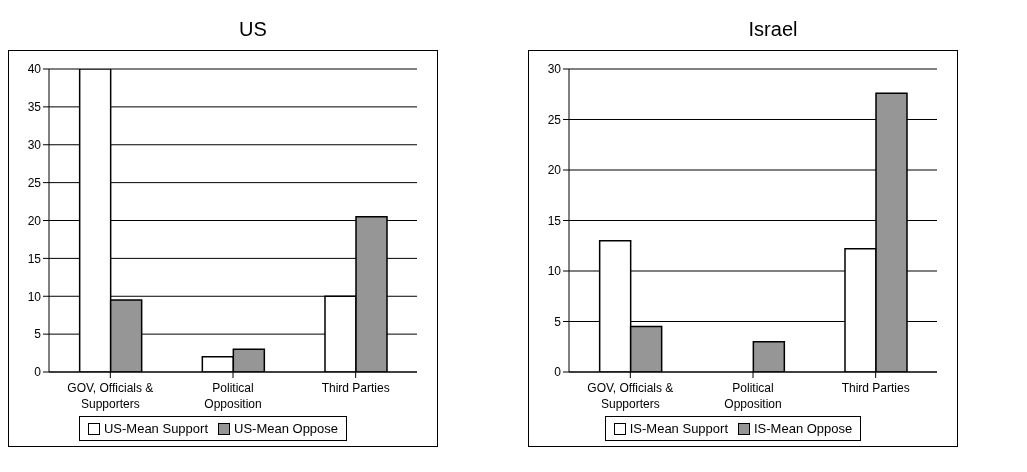 The image size is (1027, 472). Describe the element at coordinates (678, 428) in the screenshot. I see `legend-label: IS-Mean Support` at that location.